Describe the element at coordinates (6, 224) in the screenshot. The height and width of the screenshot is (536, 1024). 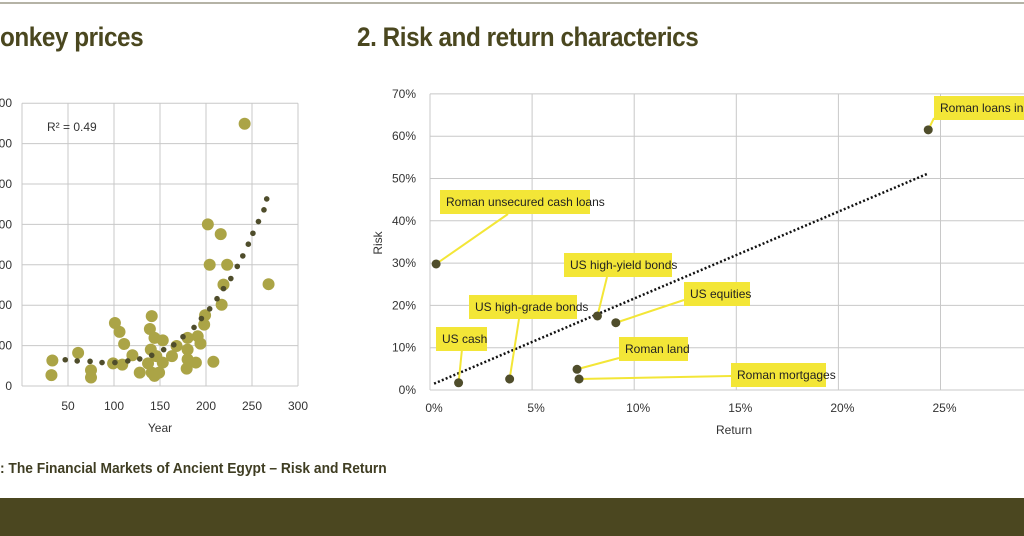
I see `left-y-tick-label: 400` at that location.